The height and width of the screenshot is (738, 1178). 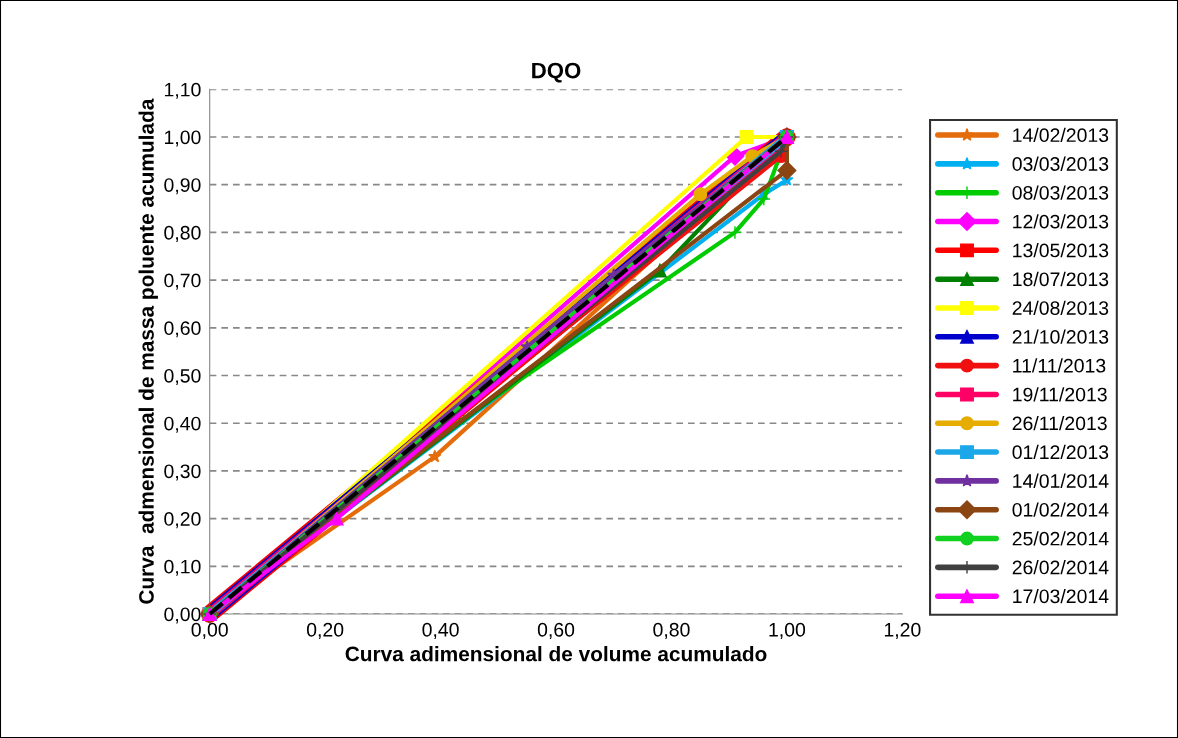 I want to click on y-tick-label: 1,00, so click(x=182, y=138).